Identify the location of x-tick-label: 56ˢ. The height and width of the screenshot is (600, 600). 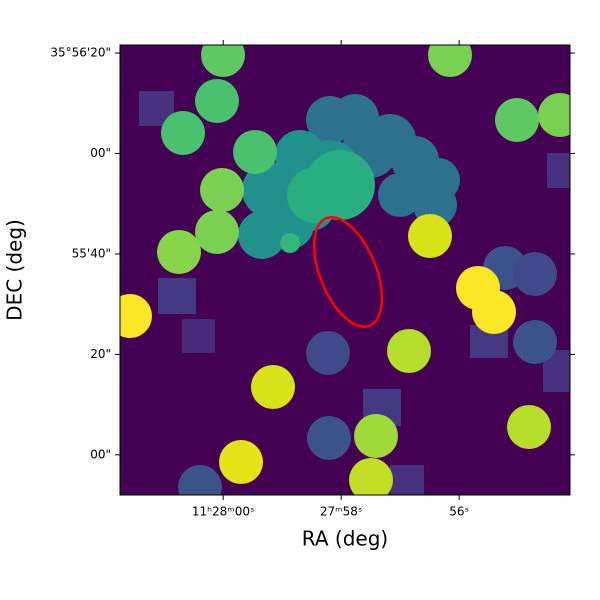
(459, 512).